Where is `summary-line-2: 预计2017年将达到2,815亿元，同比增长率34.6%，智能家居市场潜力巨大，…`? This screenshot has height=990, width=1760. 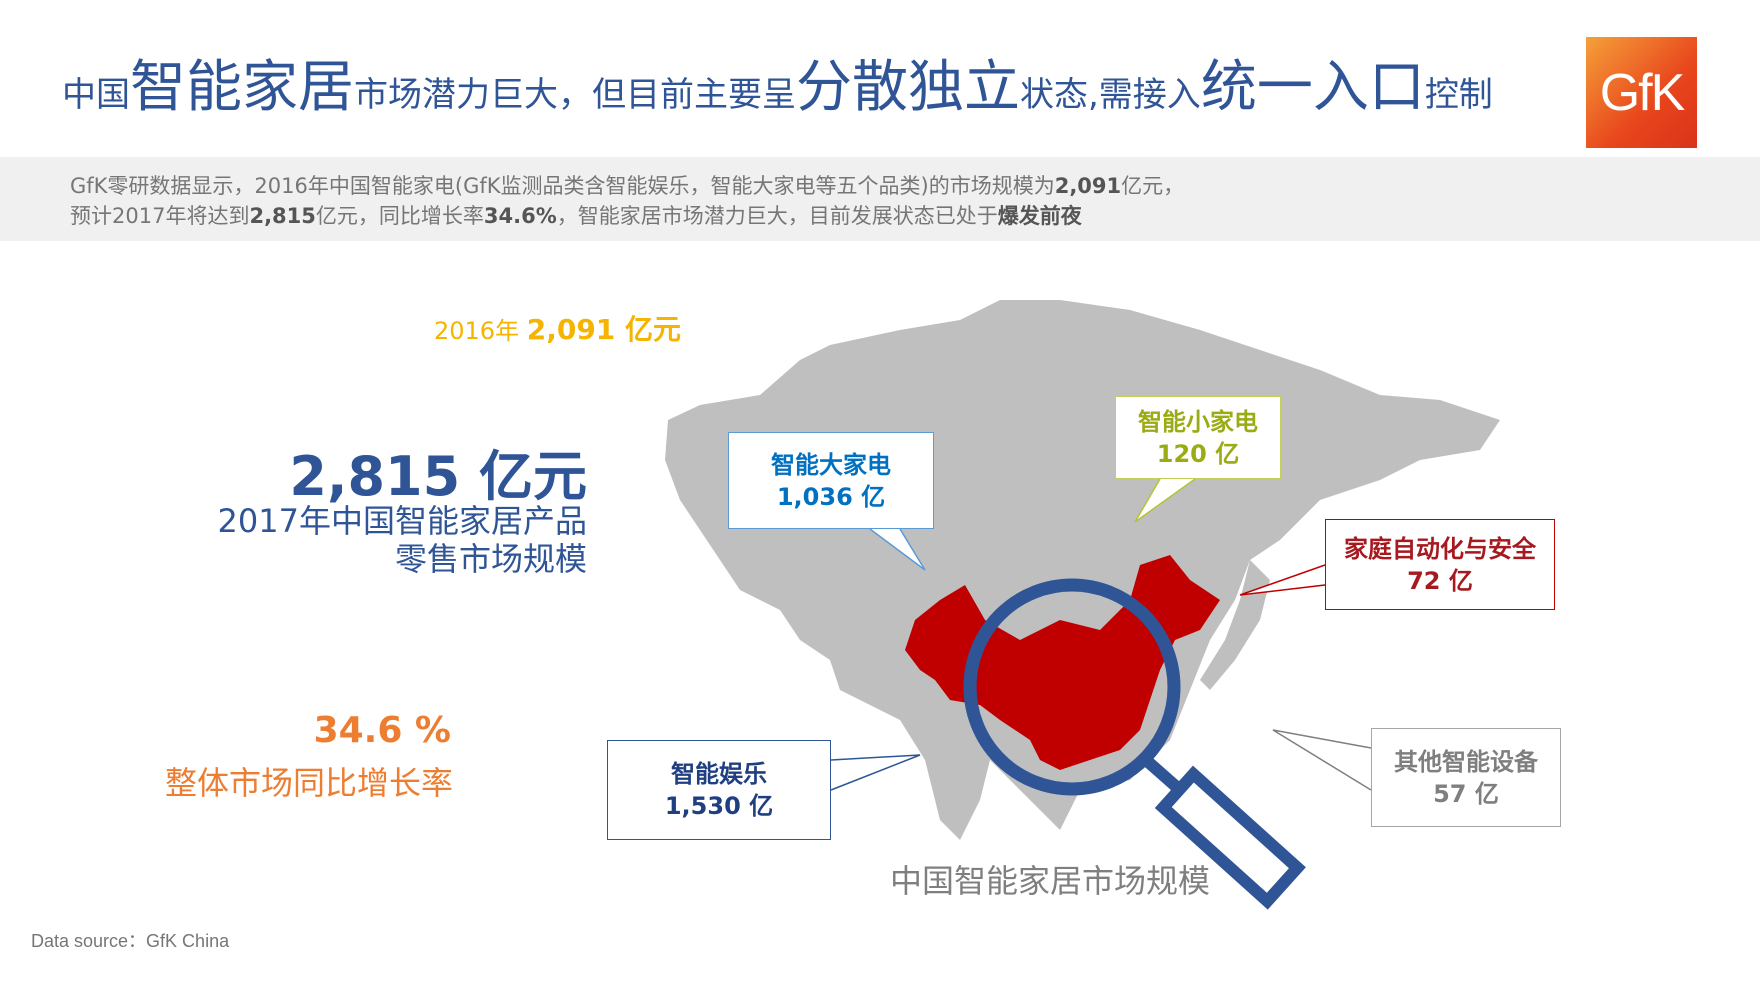
summary-line-2: 预计2017年将达到2,815亿元，同比增长率34.6%，智能家居市场潜力巨大，… is located at coordinates (576, 216).